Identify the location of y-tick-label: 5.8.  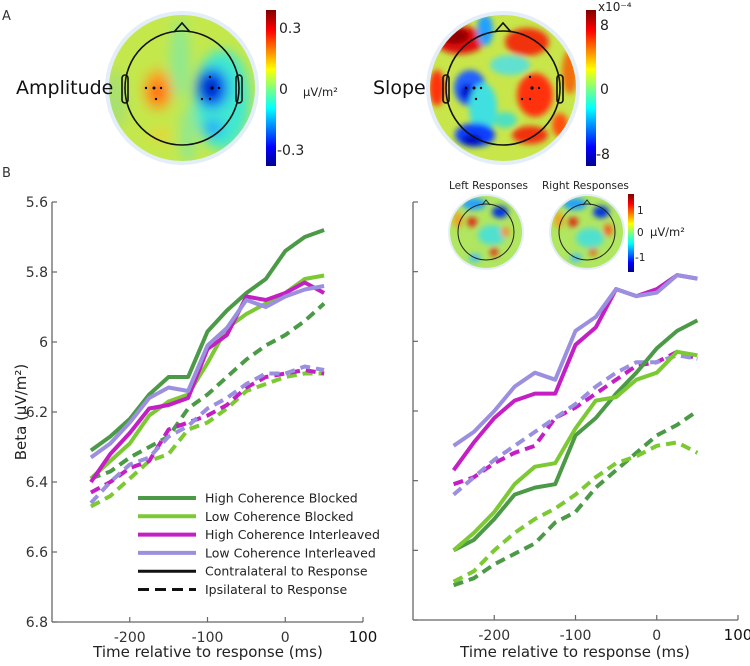
(37, 273).